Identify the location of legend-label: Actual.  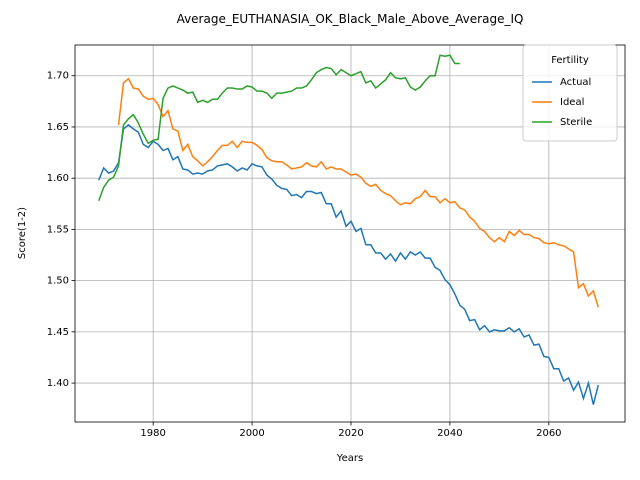
(575, 82).